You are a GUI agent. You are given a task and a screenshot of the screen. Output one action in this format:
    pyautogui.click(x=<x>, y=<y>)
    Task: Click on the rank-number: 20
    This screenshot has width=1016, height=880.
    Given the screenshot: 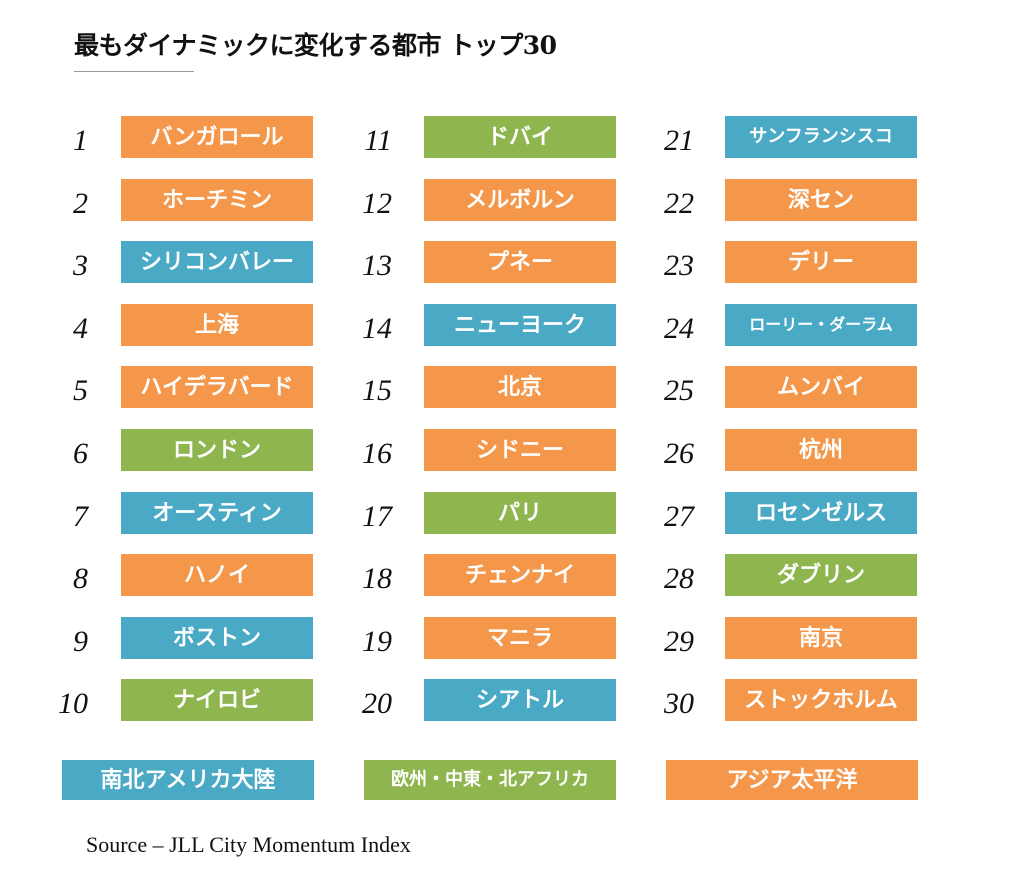 What is the action you would take?
    pyautogui.click(x=377, y=704)
    